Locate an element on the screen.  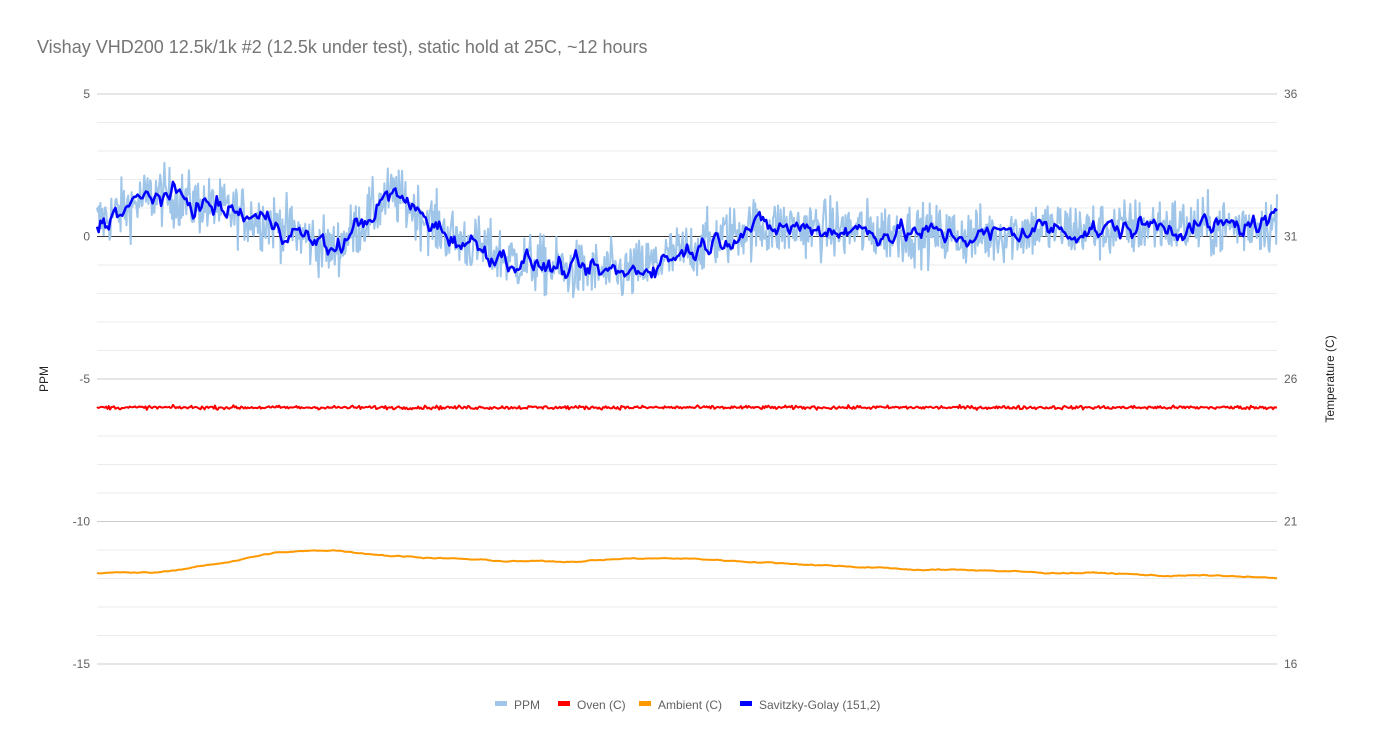
y-tick-label: 0 is located at coordinates (86, 237).